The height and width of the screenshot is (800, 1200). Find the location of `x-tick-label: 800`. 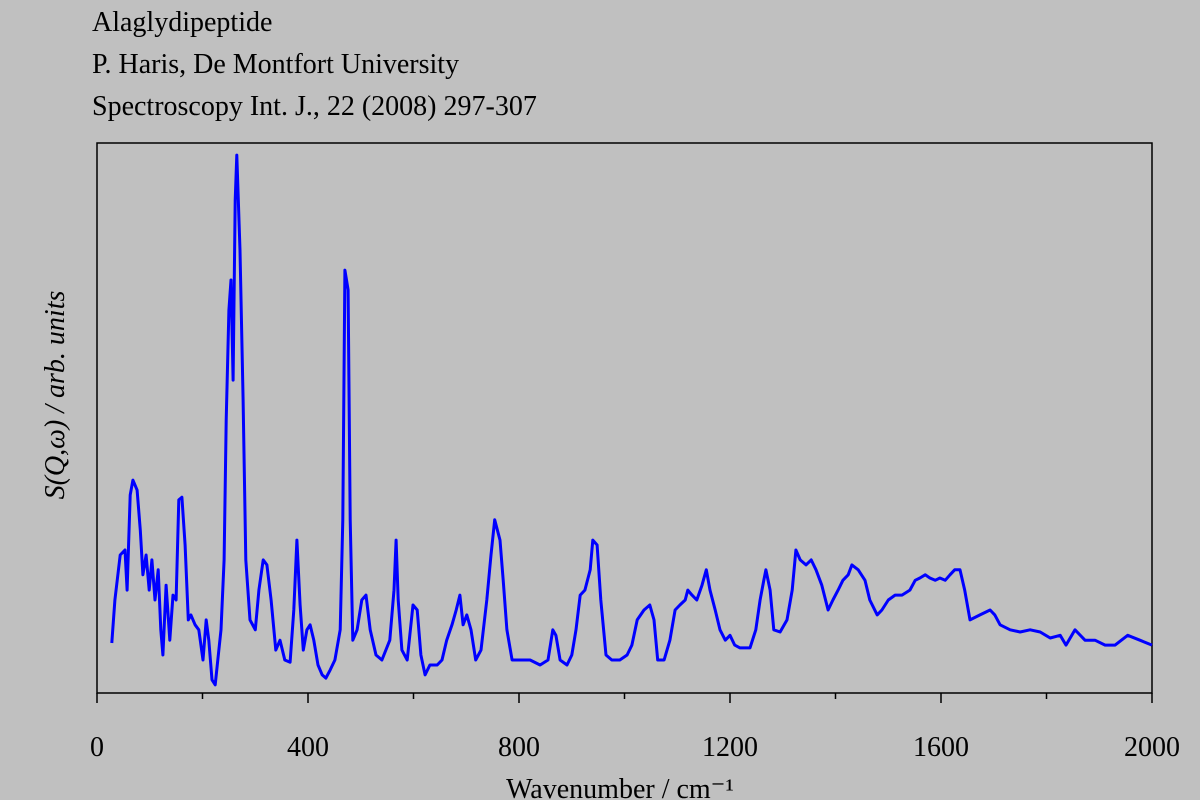

x-tick-label: 800 is located at coordinates (519, 747).